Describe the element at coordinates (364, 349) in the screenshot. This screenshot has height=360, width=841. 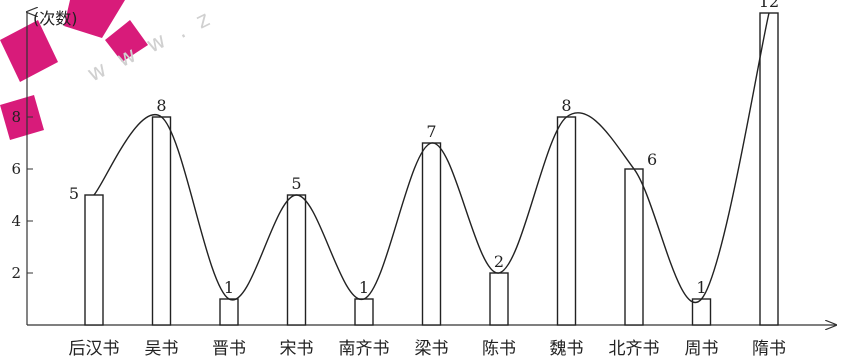
I see `x-category-label: 南齐书` at that location.